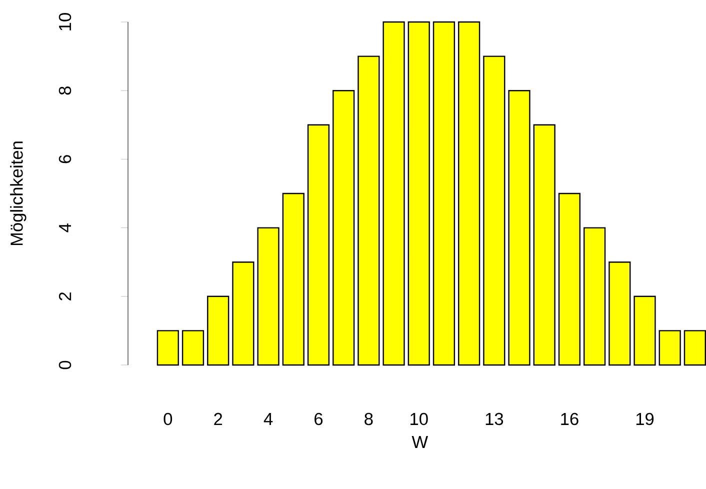  I want to click on y-axis-title: Möglichkeiten, so click(18, 194).